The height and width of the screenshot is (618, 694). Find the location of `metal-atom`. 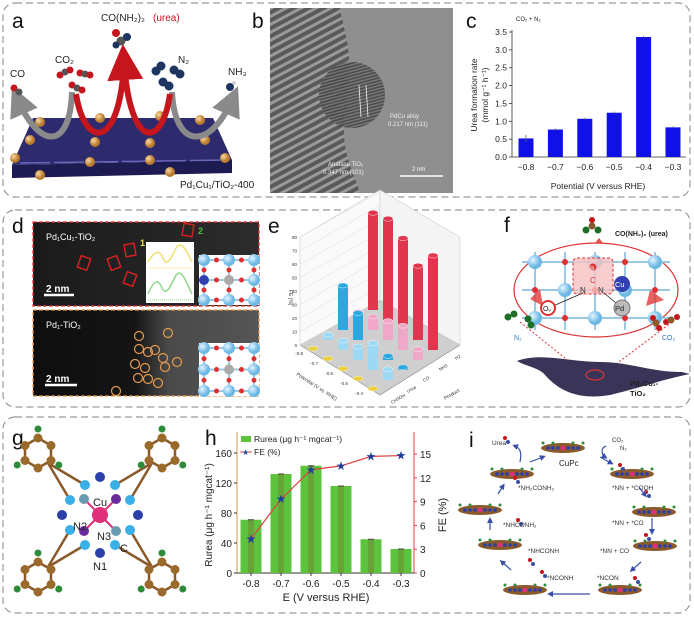

metal-atom is located at coordinates (229, 280).